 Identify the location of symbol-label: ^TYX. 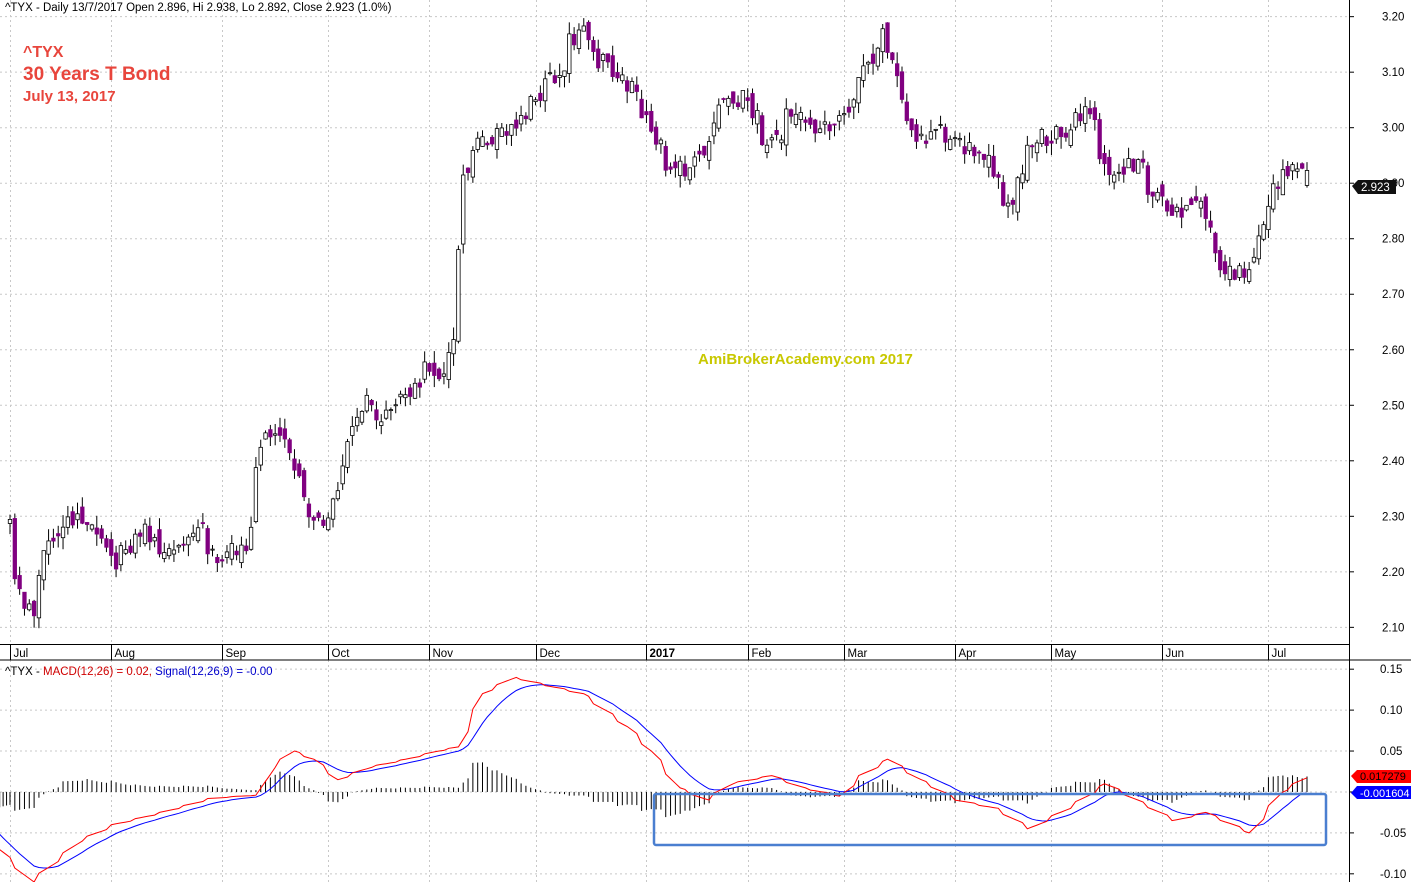
(43, 52).